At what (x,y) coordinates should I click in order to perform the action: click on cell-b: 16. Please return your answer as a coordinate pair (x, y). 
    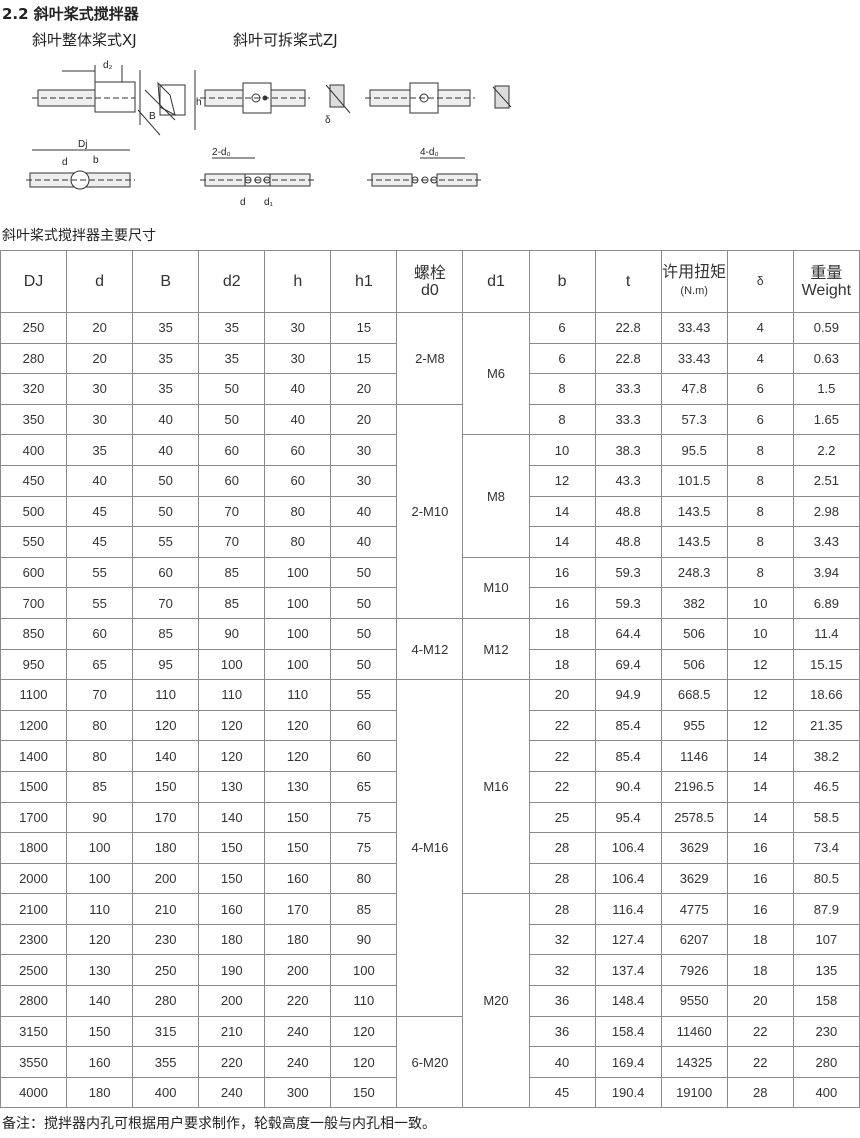
    Looking at the image, I should click on (562, 572).